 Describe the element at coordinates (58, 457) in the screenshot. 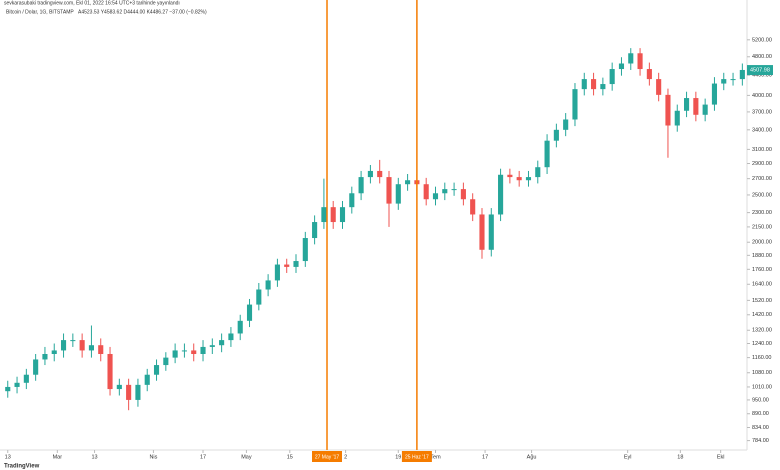

I see `x-tick-label: Mar` at that location.